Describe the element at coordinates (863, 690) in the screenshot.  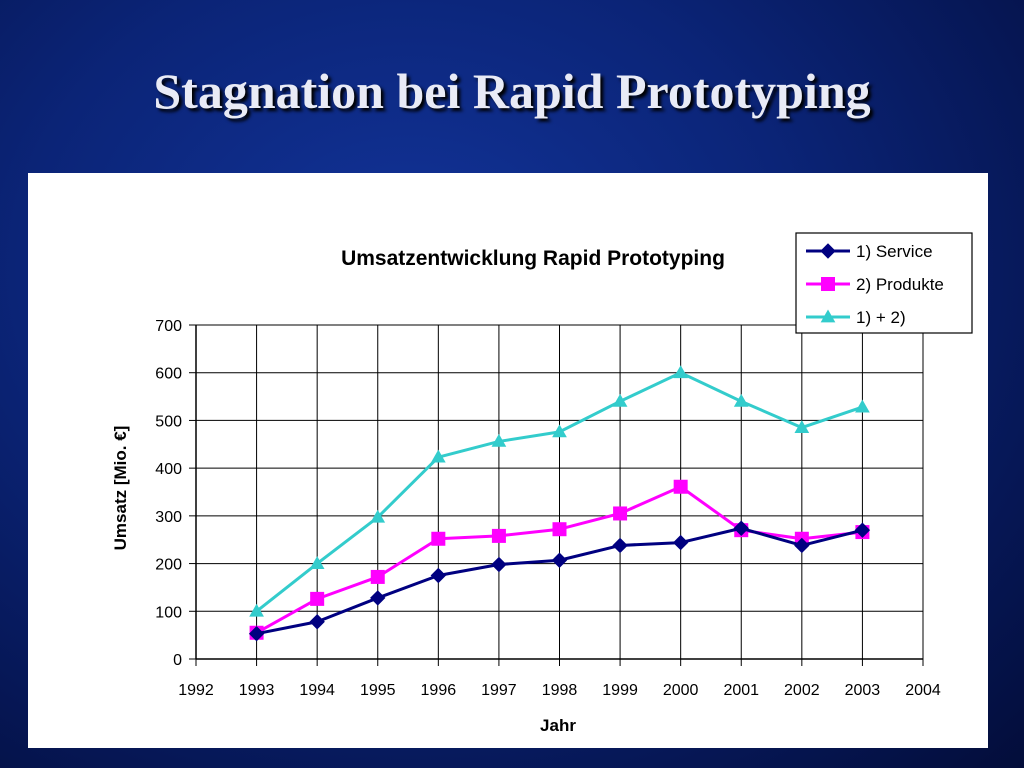
I see `x-tick-label: 2003` at that location.